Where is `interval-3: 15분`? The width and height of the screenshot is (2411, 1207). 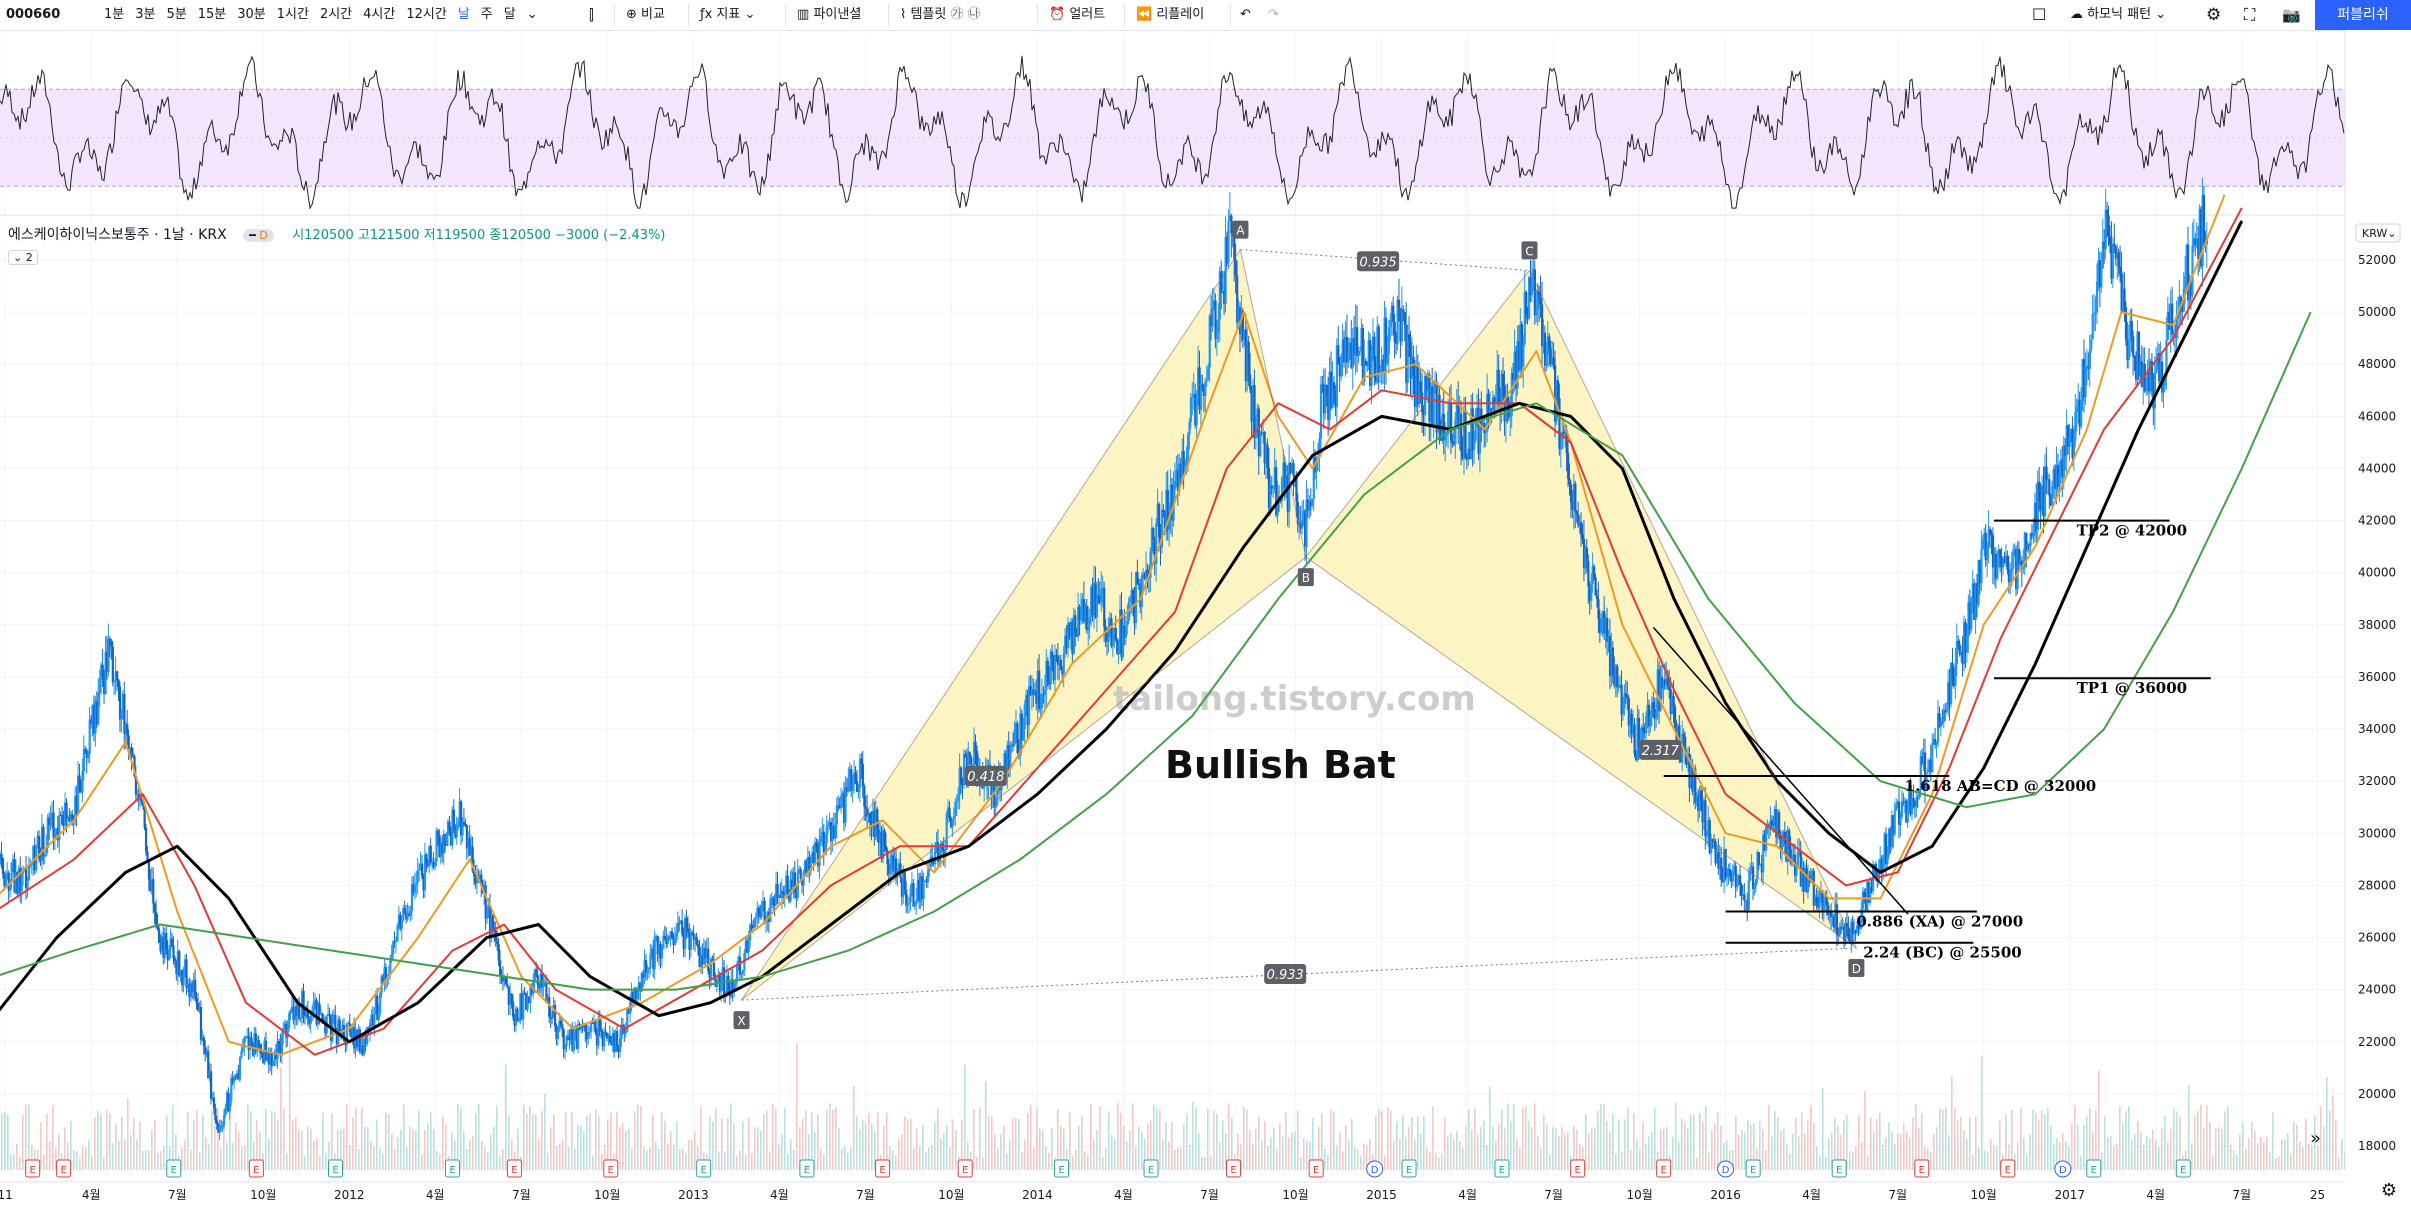 interval-3: 15분 is located at coordinates (212, 14).